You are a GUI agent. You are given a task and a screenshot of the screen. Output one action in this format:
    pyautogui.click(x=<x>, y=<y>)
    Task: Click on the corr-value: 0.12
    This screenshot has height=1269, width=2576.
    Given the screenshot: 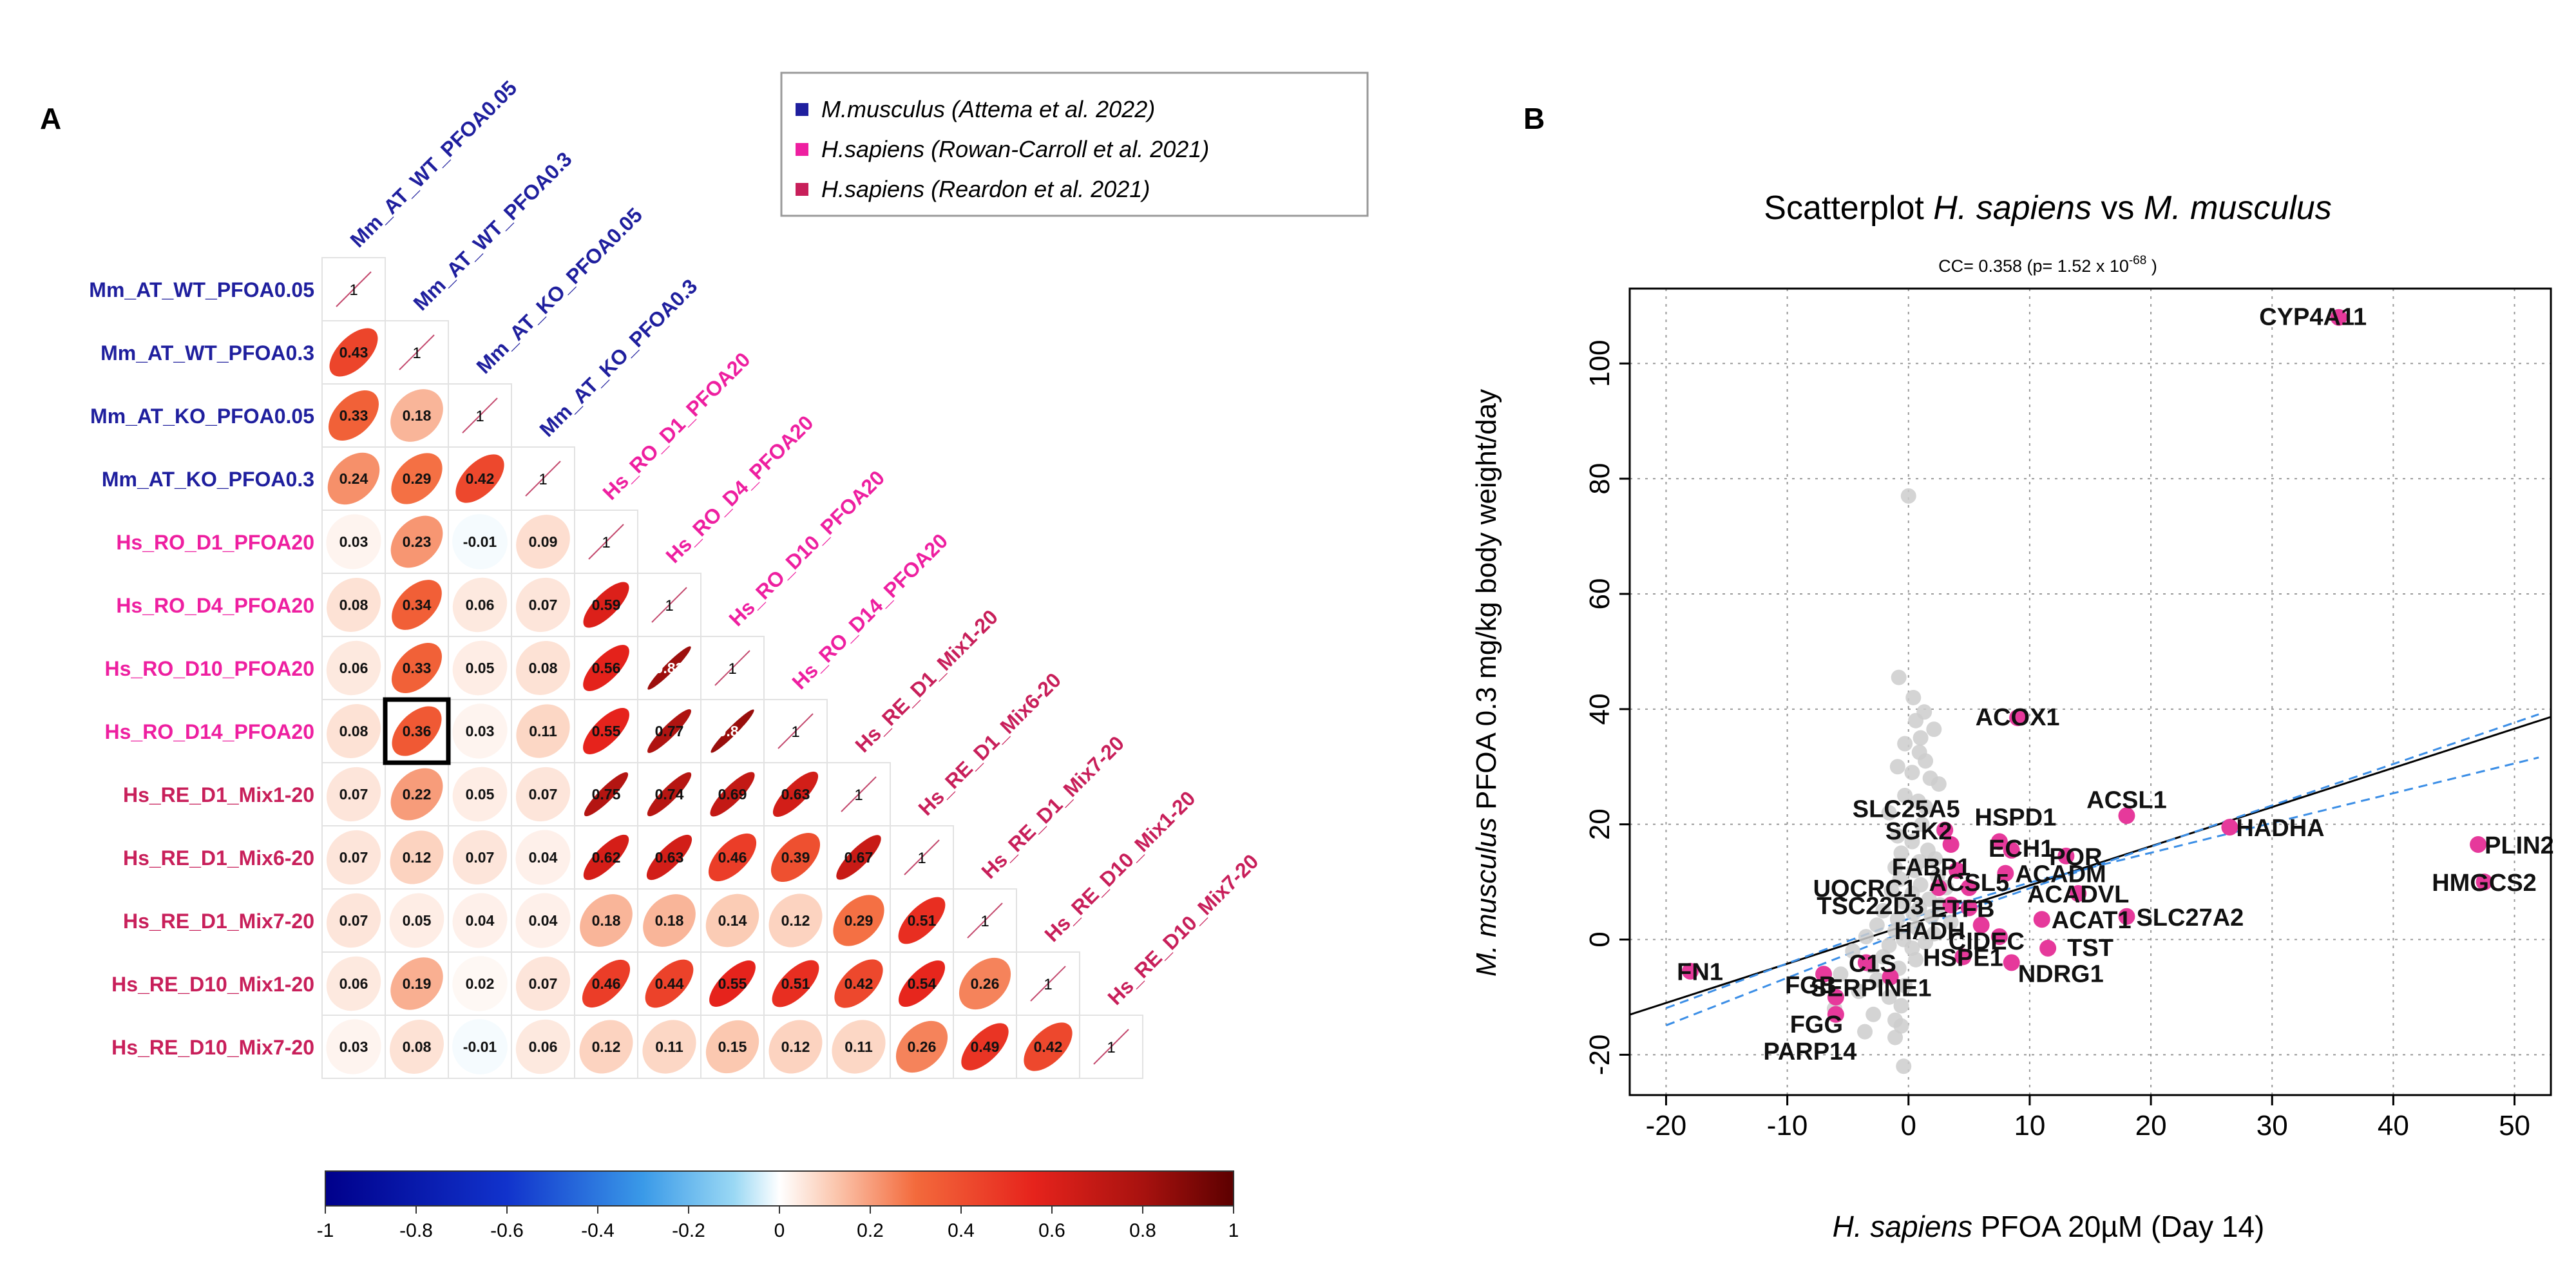 What is the action you would take?
    pyautogui.click(x=606, y=1046)
    